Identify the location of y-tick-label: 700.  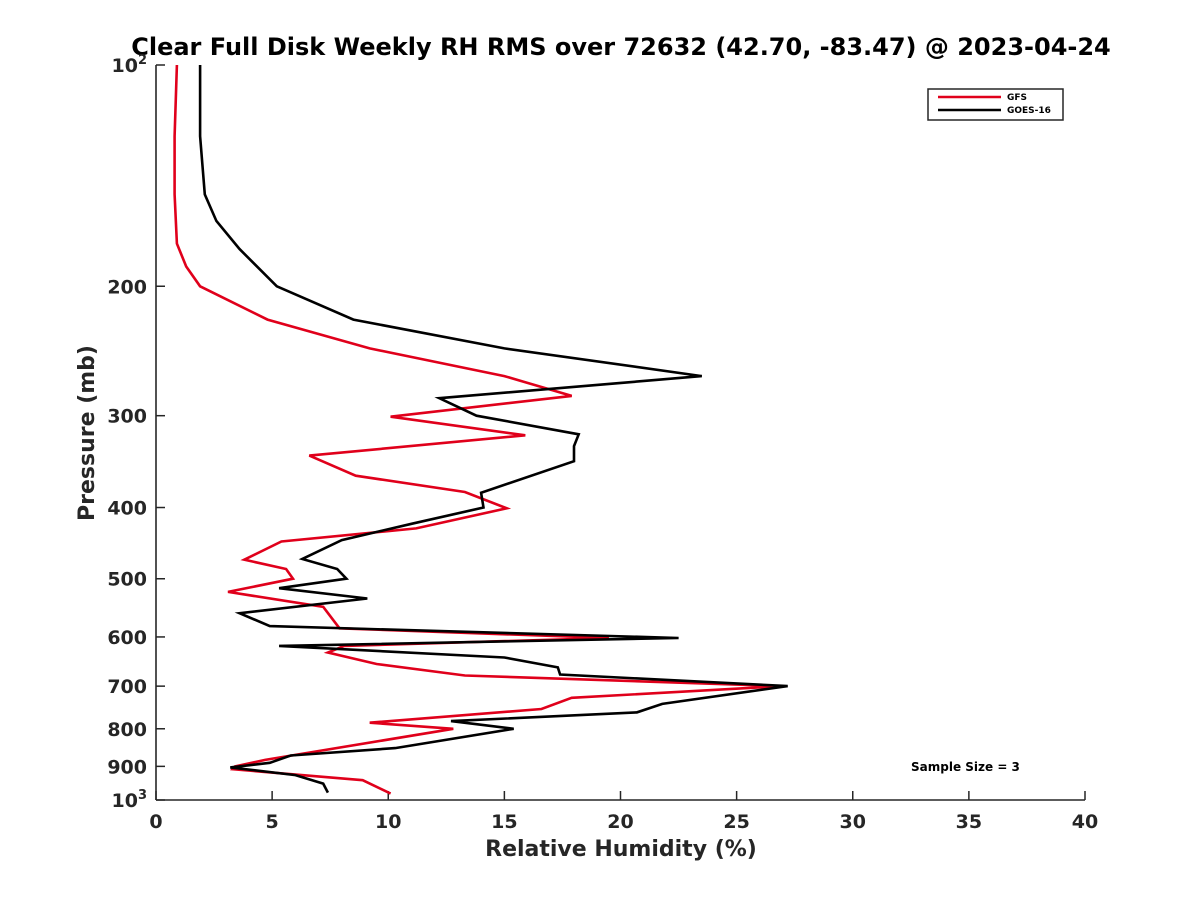
(127, 687).